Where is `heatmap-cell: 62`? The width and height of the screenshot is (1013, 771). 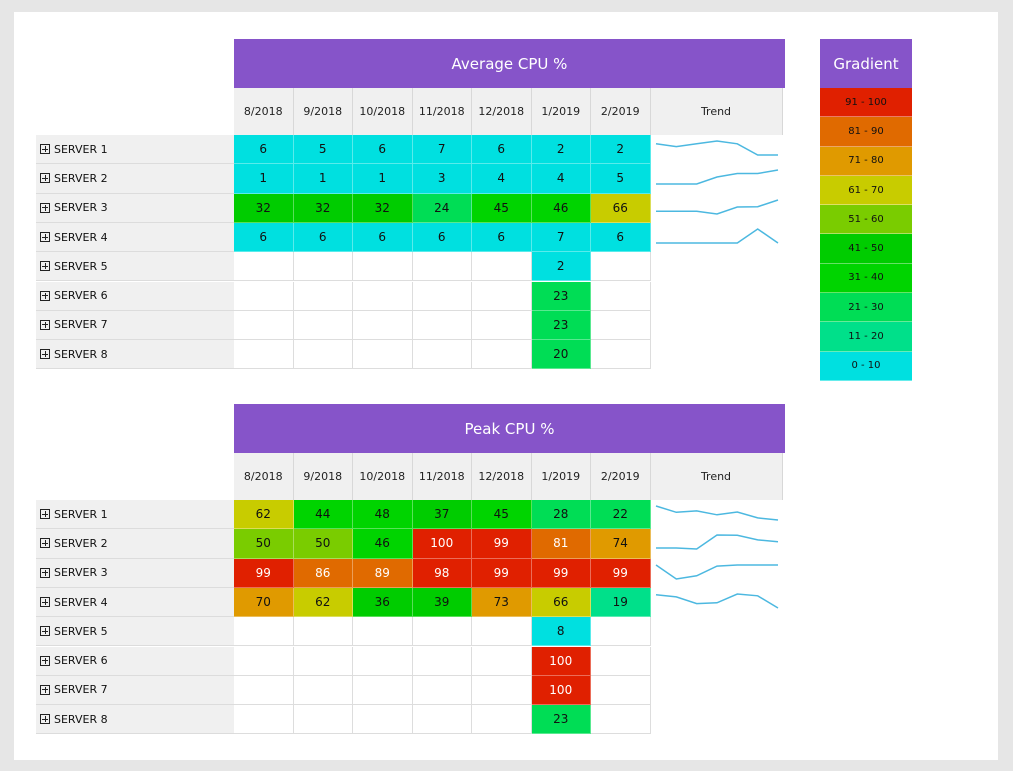
heatmap-cell: 62 is located at coordinates (323, 602).